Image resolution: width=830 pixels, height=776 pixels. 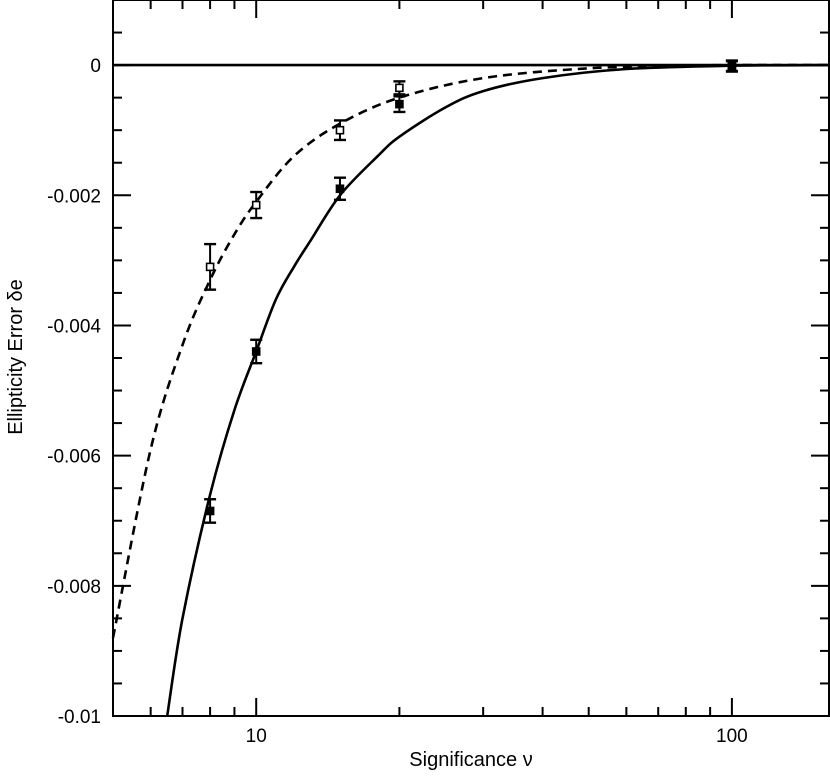 What do you see at coordinates (79, 717) in the screenshot?
I see `y-tick-label: -0.01` at bounding box center [79, 717].